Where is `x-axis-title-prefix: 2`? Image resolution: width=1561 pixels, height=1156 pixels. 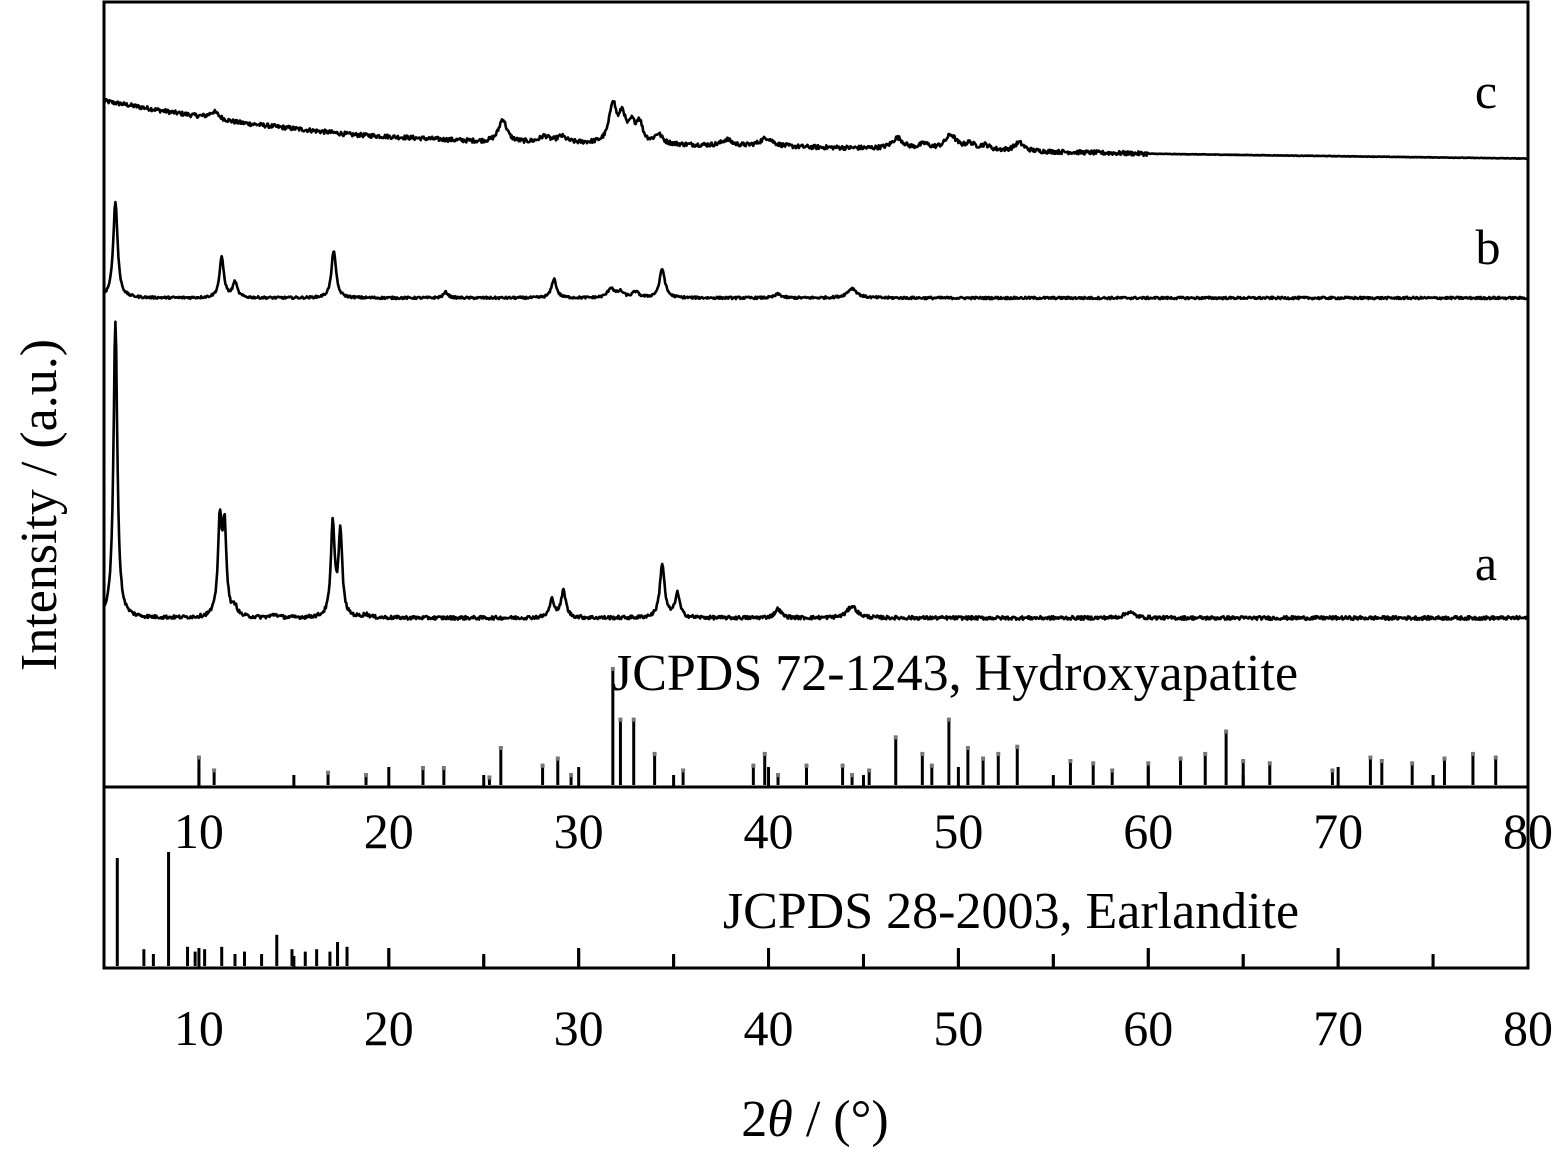 x-axis-title-prefix: 2 is located at coordinates (754, 1119).